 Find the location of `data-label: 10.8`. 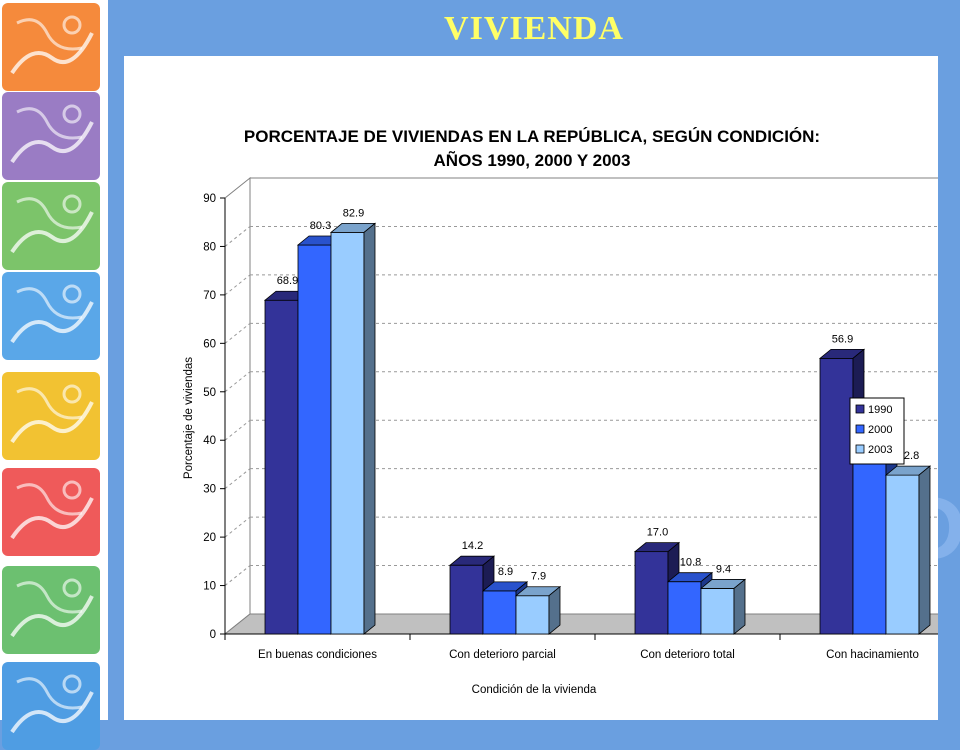

data-label: 10.8 is located at coordinates (690, 563).